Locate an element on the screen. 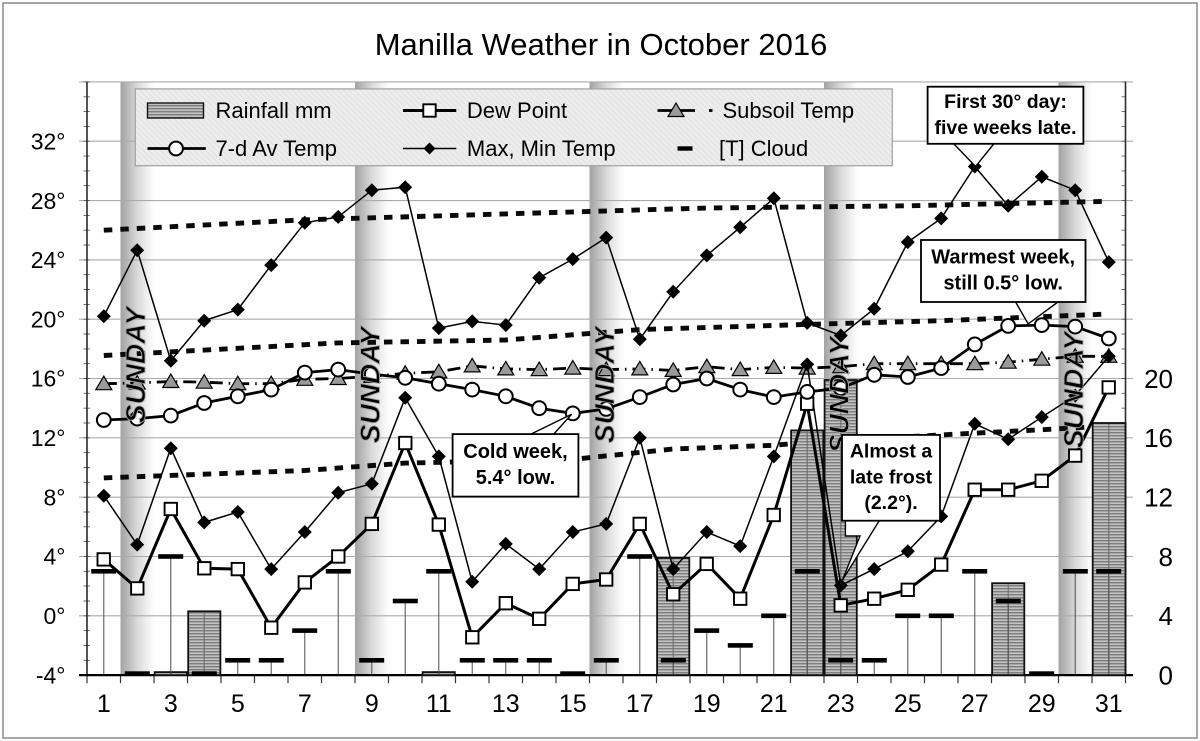 This screenshot has width=1200, height=741. svg-text:Manilla Weather in October 201: Manilla Weather in October 2016 is located at coordinates (601, 44).